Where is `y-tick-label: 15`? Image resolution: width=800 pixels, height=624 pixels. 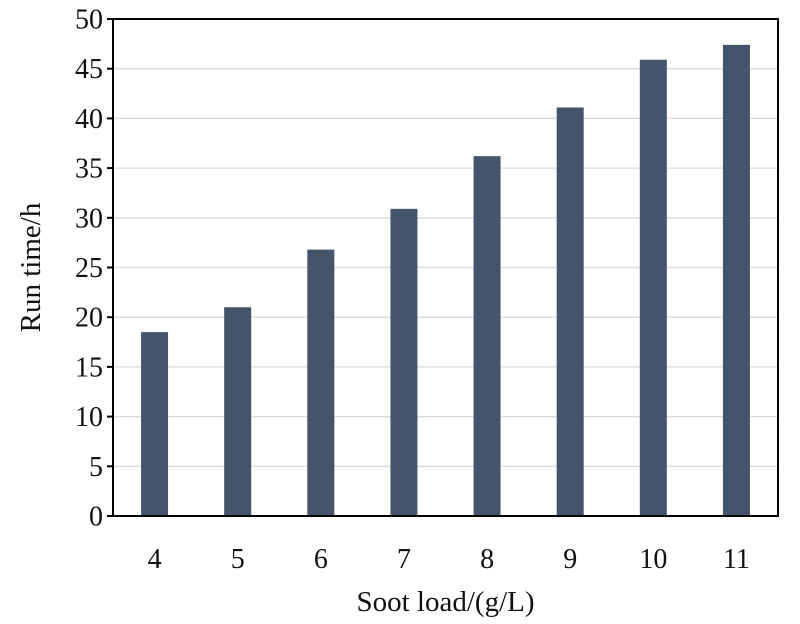
y-tick-label: 15 is located at coordinates (89, 367).